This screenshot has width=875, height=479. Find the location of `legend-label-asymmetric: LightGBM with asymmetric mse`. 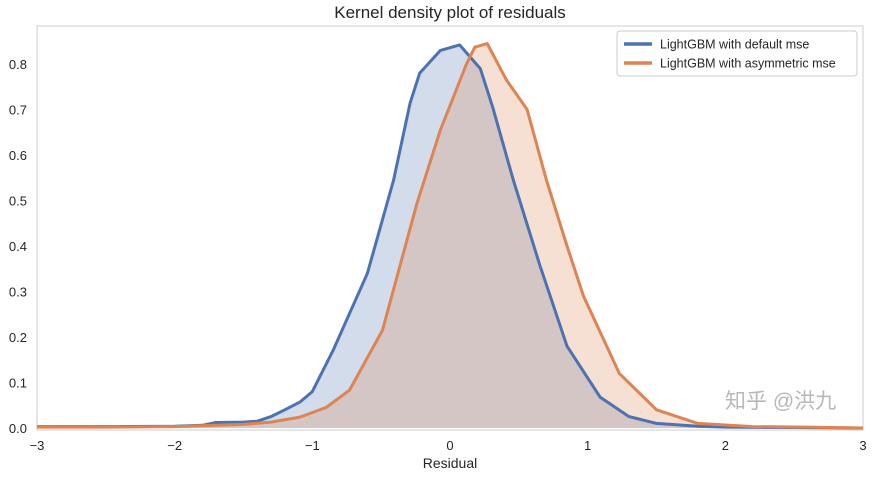

legend-label-asymmetric: LightGBM with asymmetric mse is located at coordinates (748, 64).